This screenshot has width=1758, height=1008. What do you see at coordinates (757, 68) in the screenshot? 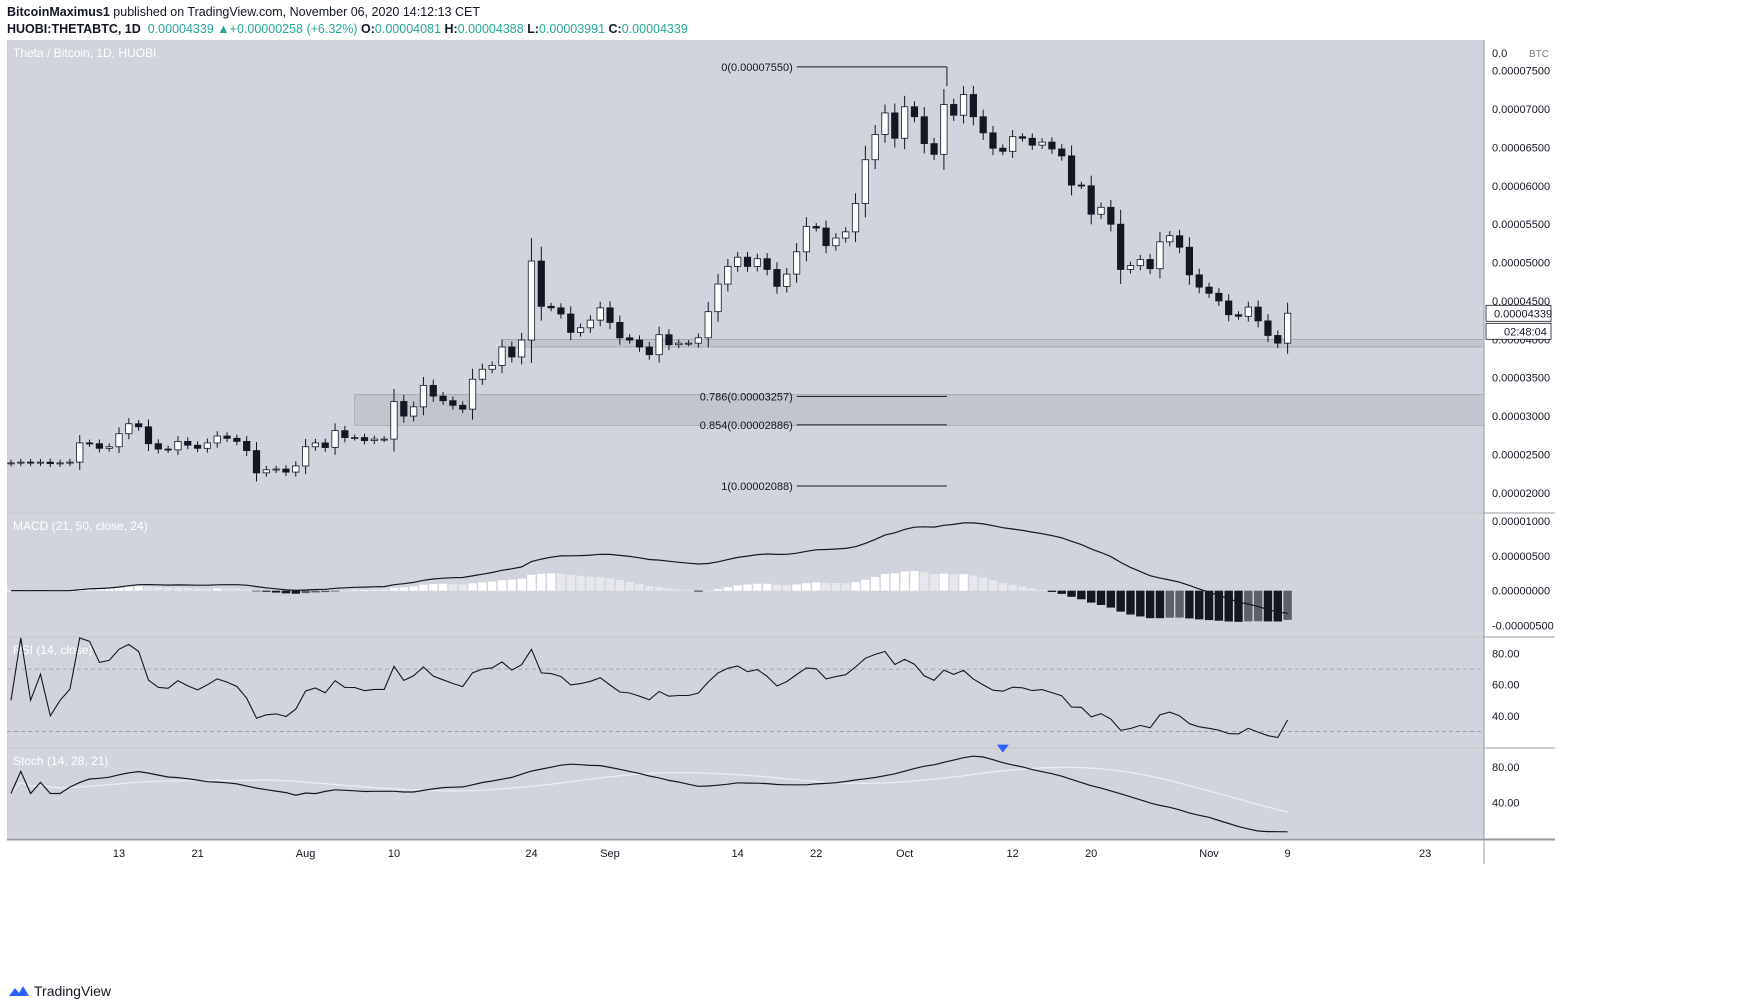
I see `fib-level-label: 0(0.00007550)` at bounding box center [757, 68].